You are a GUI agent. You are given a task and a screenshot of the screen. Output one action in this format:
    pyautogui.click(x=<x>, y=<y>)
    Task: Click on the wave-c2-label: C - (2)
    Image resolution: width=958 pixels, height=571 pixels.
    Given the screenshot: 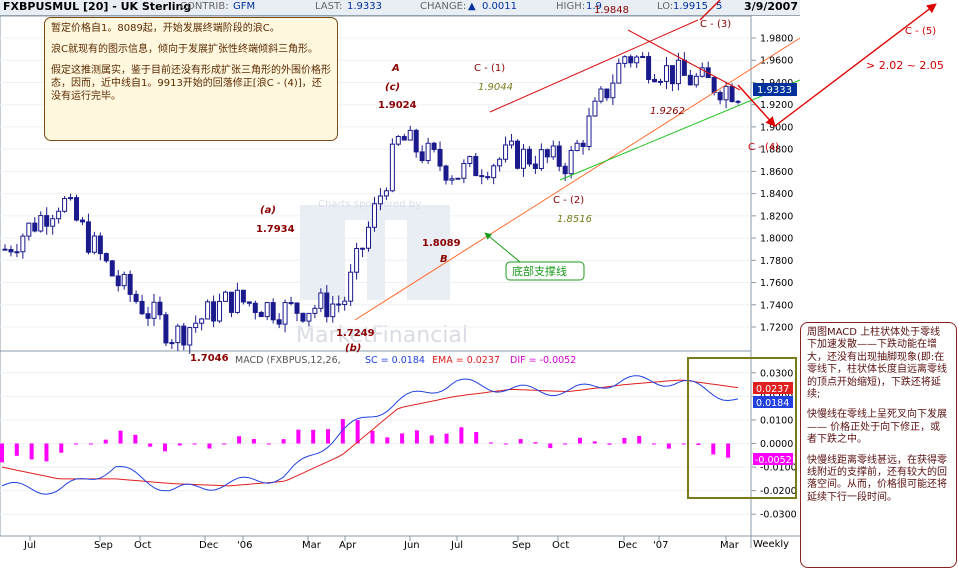 What is the action you would take?
    pyautogui.click(x=568, y=200)
    